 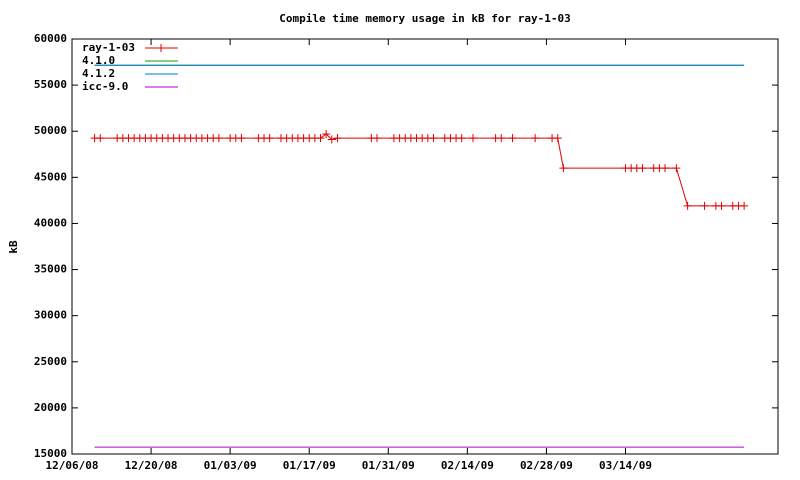 What do you see at coordinates (50, 407) in the screenshot?
I see `y-tick-label: 20000` at bounding box center [50, 407].